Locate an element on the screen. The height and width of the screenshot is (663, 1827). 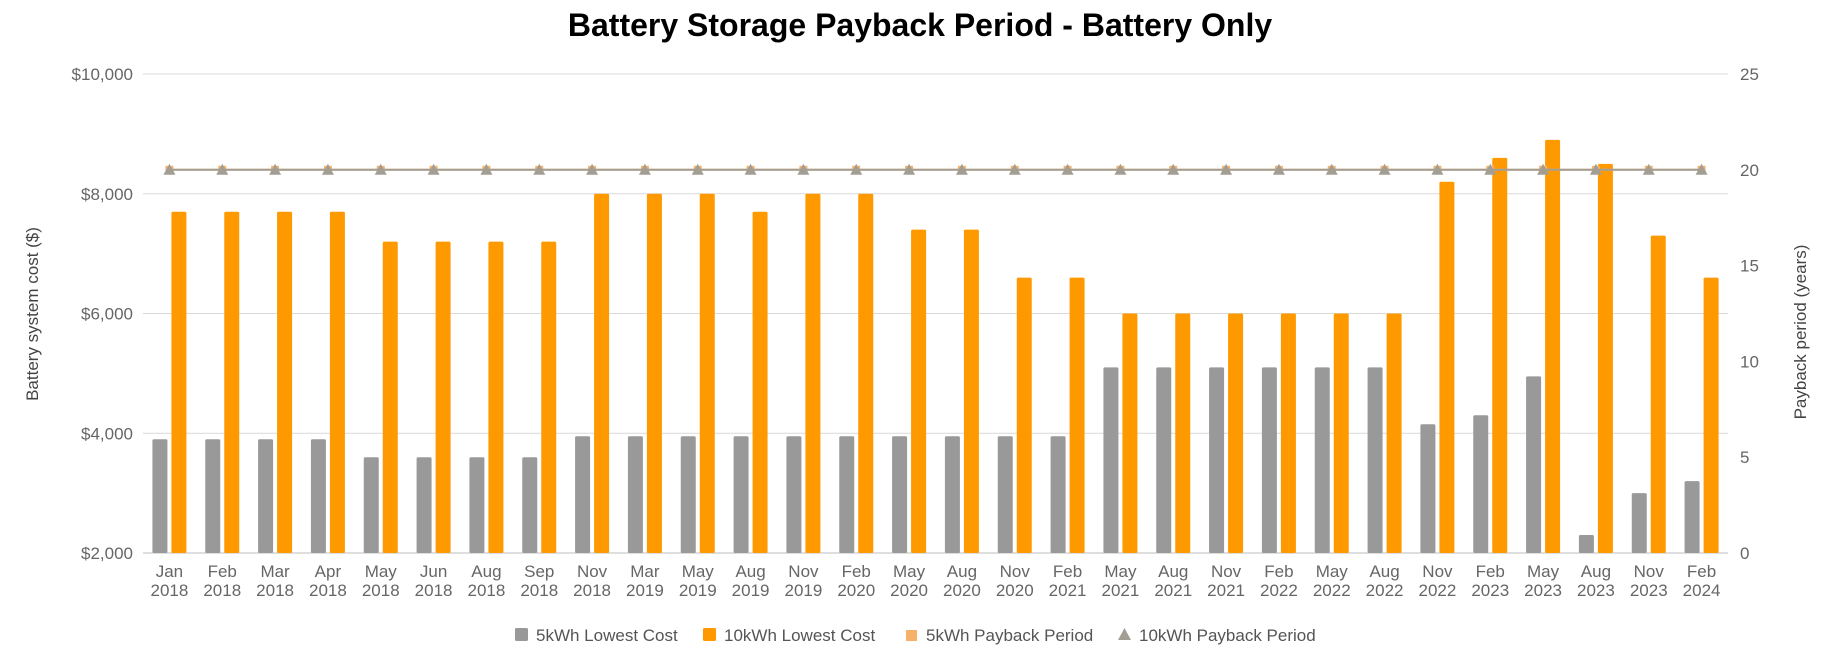
right-axis-ticks: 0 5 10 15 20 25 is located at coordinates (1749, 314).